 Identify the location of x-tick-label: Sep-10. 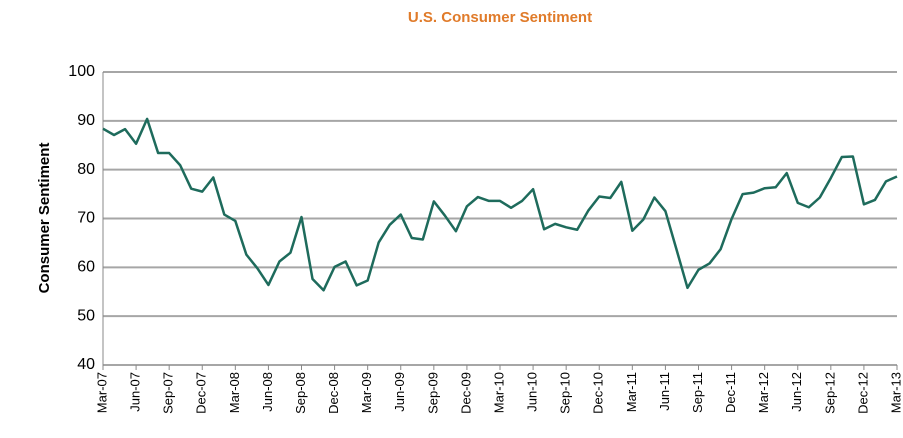
(565, 393).